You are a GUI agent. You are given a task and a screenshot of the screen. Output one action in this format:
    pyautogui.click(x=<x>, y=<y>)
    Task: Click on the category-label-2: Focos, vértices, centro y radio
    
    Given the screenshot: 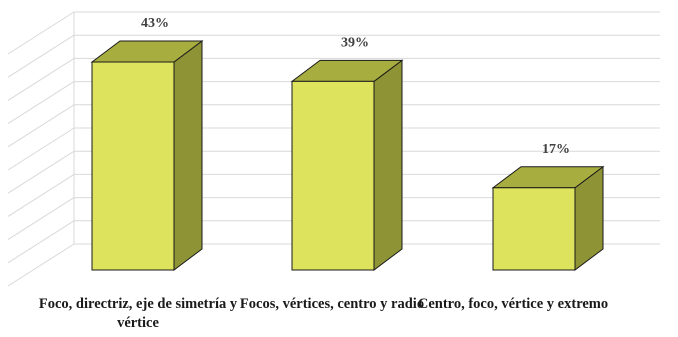 What is the action you would take?
    pyautogui.click(x=332, y=304)
    